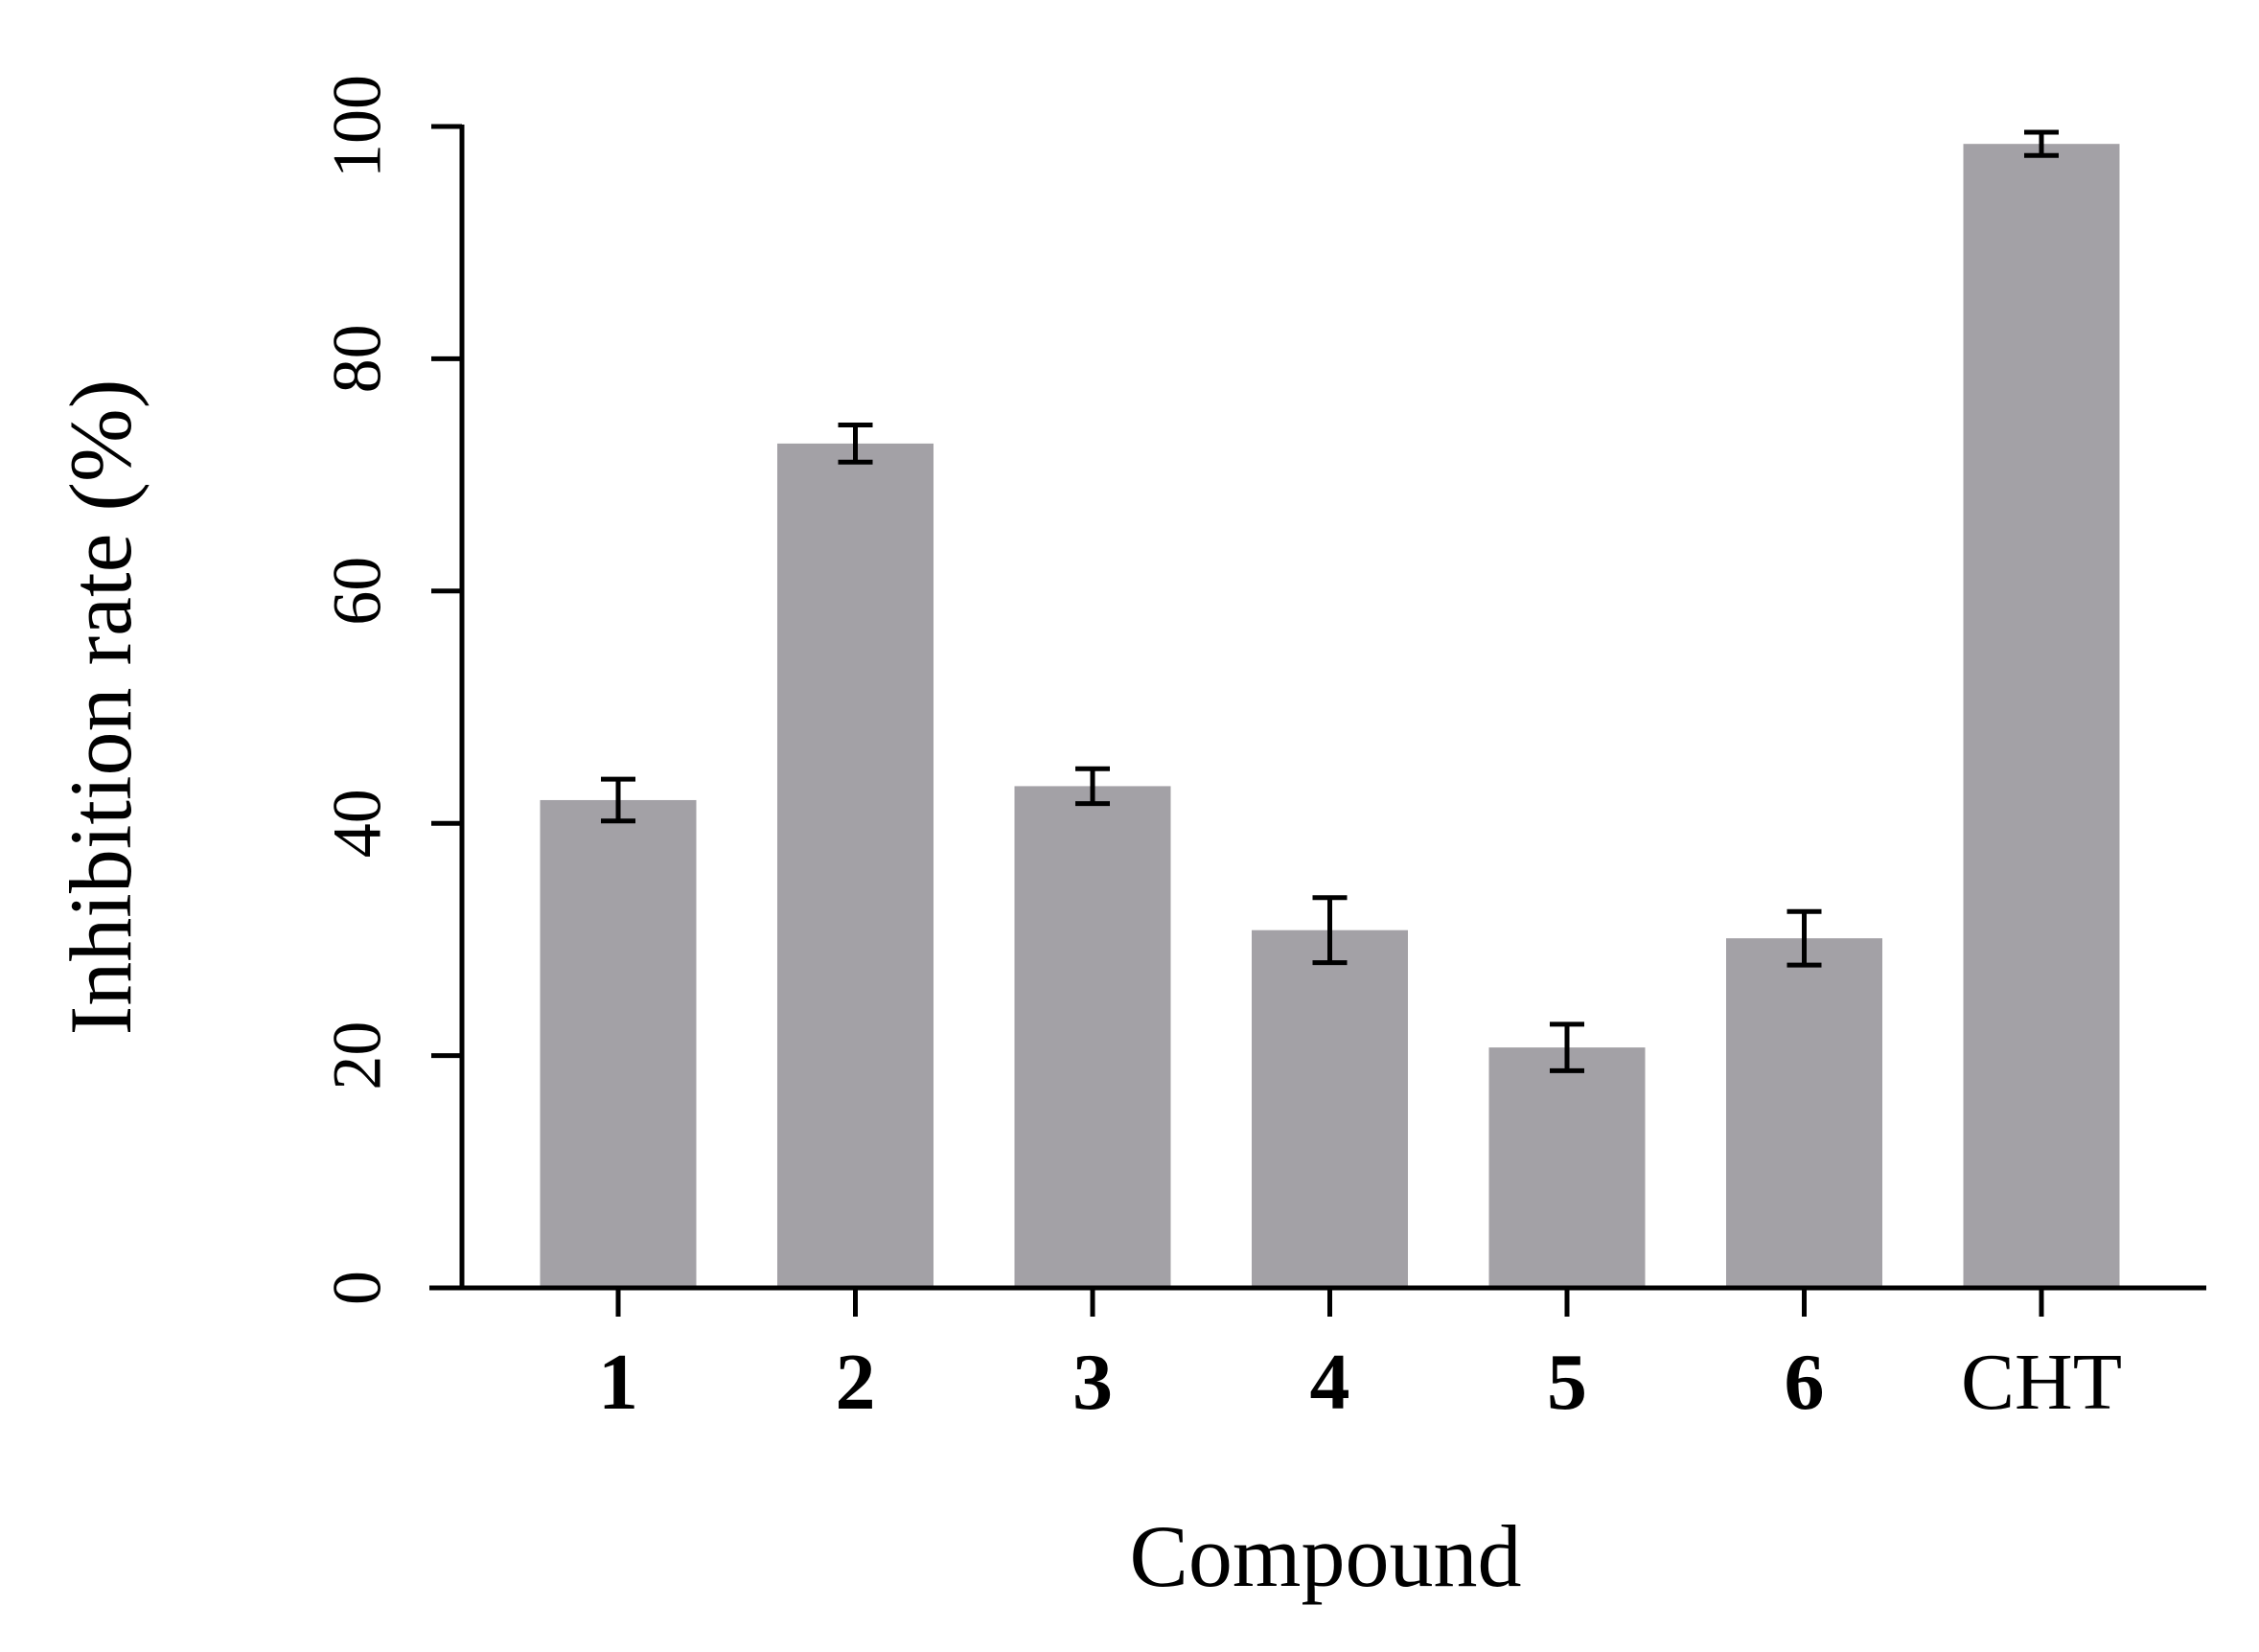 The width and height of the screenshot is (2259, 1652). What do you see at coordinates (101, 707) in the screenshot?
I see `y-axis-title: Inhibition rate (%)` at bounding box center [101, 707].